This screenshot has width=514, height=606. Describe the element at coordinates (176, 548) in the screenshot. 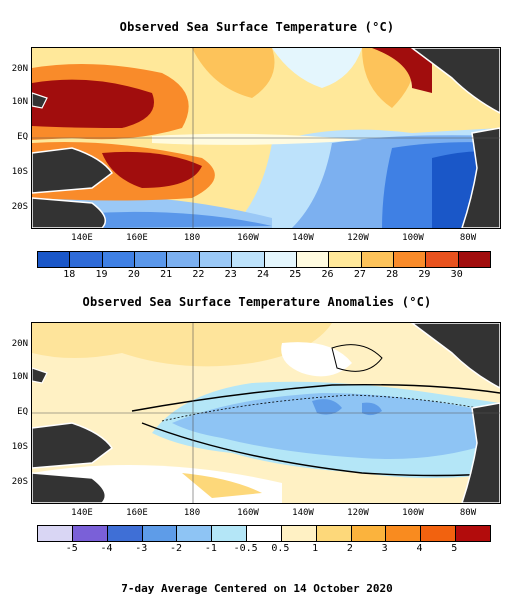

I see `anomaly-colorbar-label: -2` at that location.